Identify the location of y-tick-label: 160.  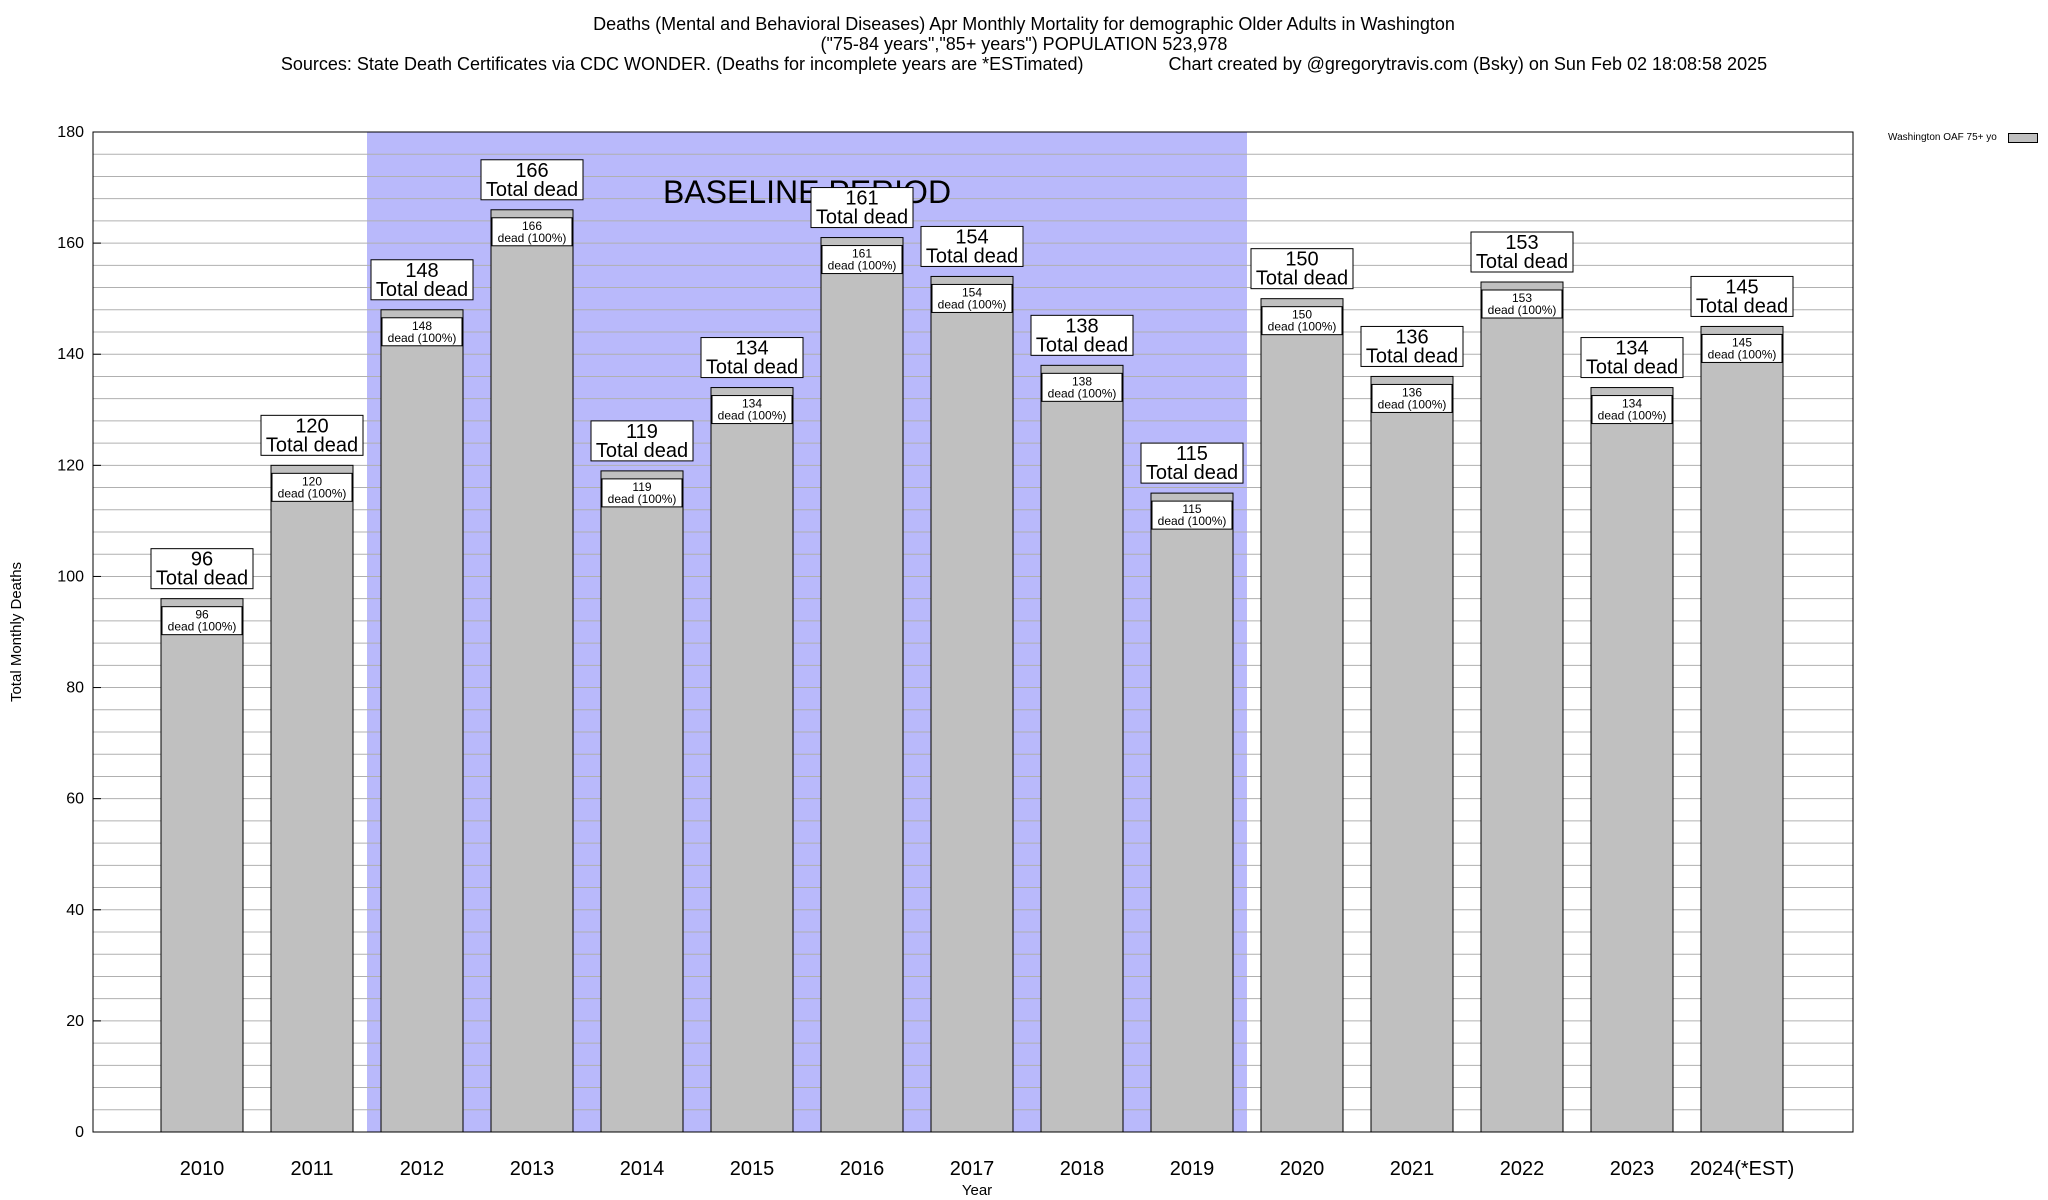
(70, 243).